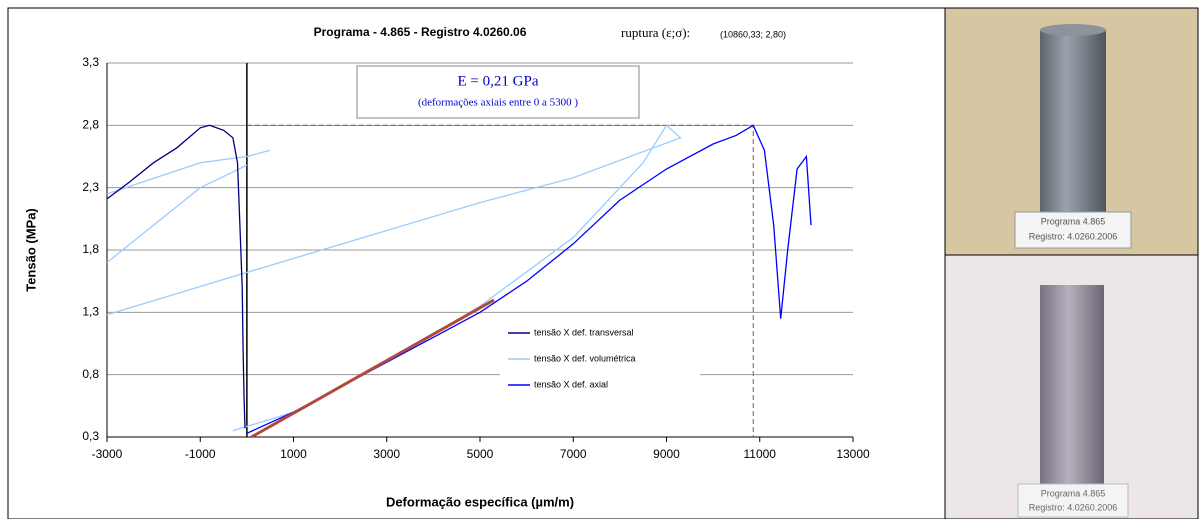  What do you see at coordinates (480, 501) in the screenshot?
I see `x-axis-label: Deformação específica (µm/m)` at bounding box center [480, 501].